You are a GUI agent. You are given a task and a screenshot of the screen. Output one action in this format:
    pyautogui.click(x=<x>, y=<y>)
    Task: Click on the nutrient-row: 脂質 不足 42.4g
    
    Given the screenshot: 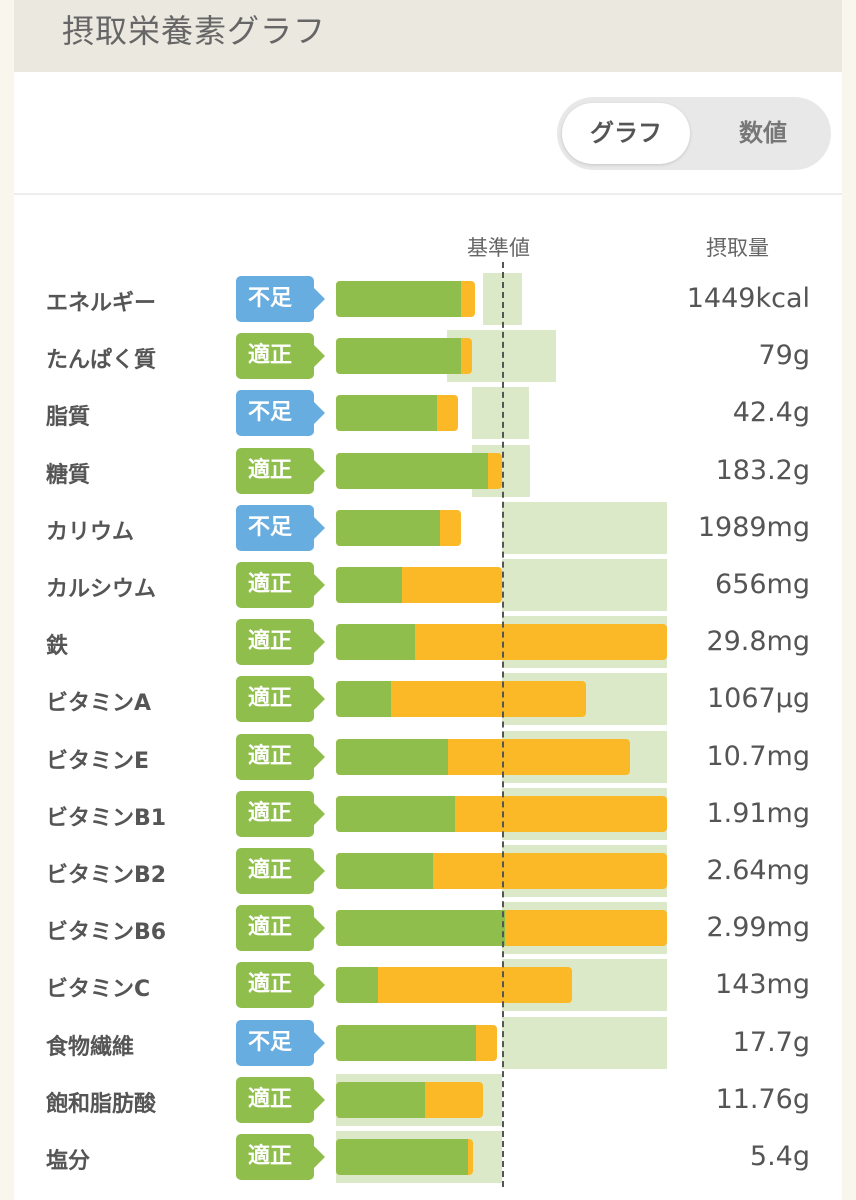 What is the action you would take?
    pyautogui.click(x=428, y=413)
    